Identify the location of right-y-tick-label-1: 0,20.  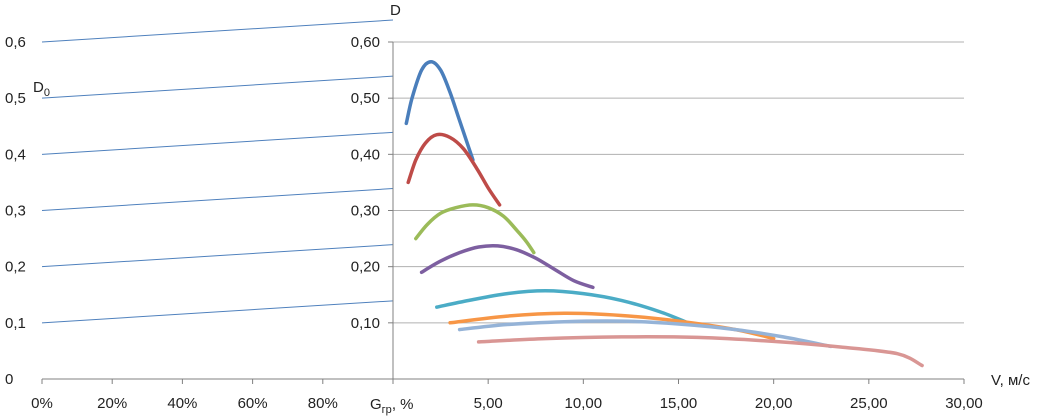
(365, 267).